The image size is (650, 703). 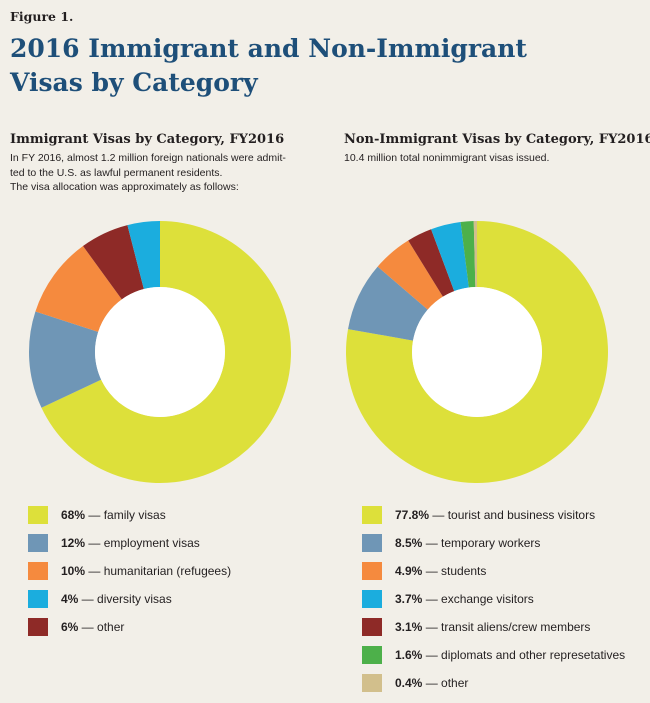 I want to click on legend-label: diversity visas, so click(x=134, y=599).